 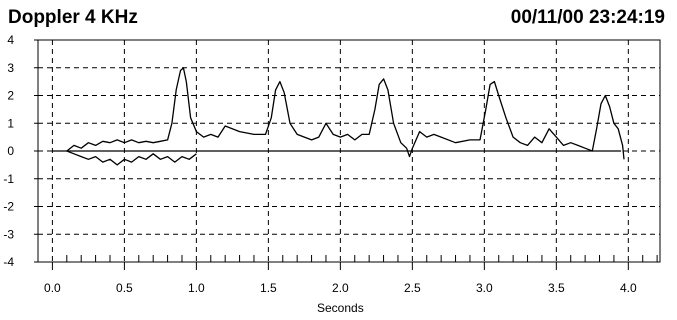 What do you see at coordinates (52, 288) in the screenshot?
I see `x-tick-label: 0.0` at bounding box center [52, 288].